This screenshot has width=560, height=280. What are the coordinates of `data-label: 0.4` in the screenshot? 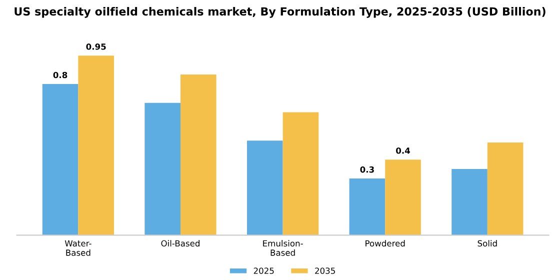 It's located at (403, 150).